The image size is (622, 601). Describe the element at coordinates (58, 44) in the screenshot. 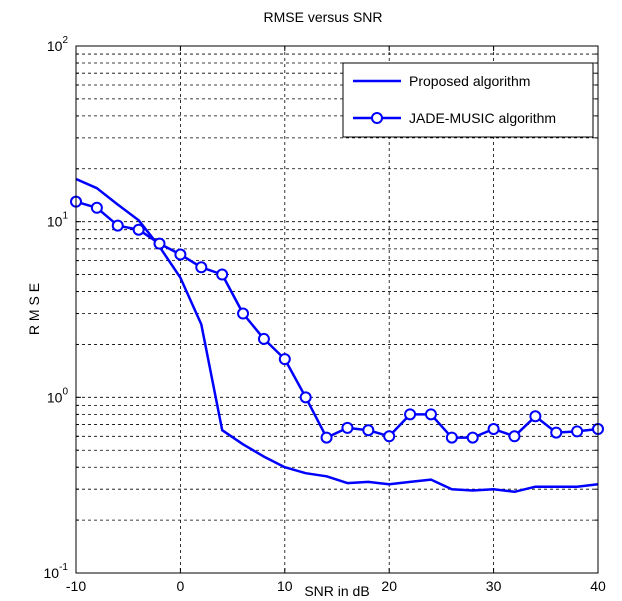

I see `y-tick-label: 10²` at that location.